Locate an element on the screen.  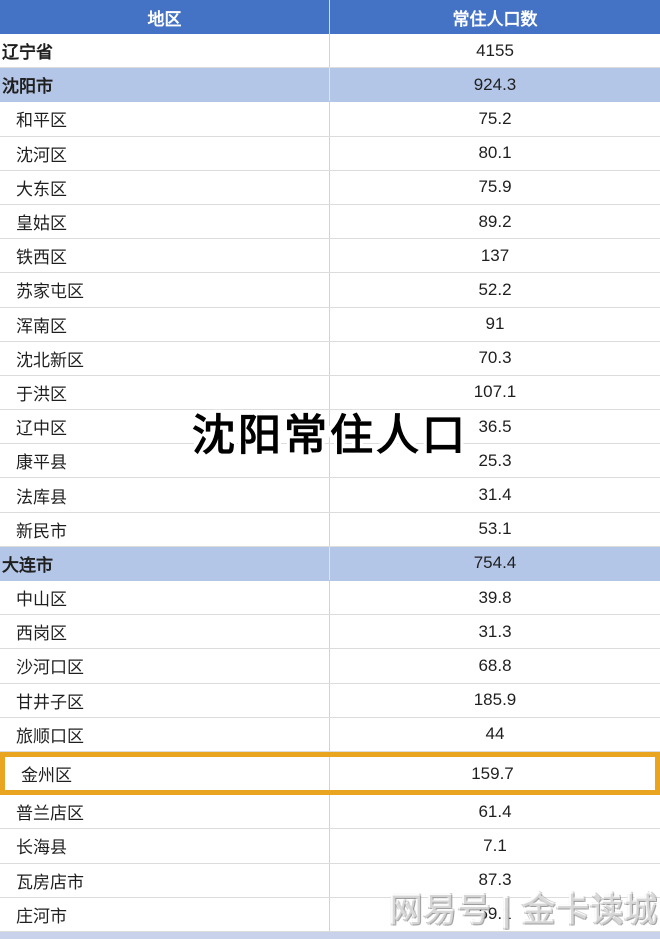
population-value-cell: 25.3 is located at coordinates (495, 460).